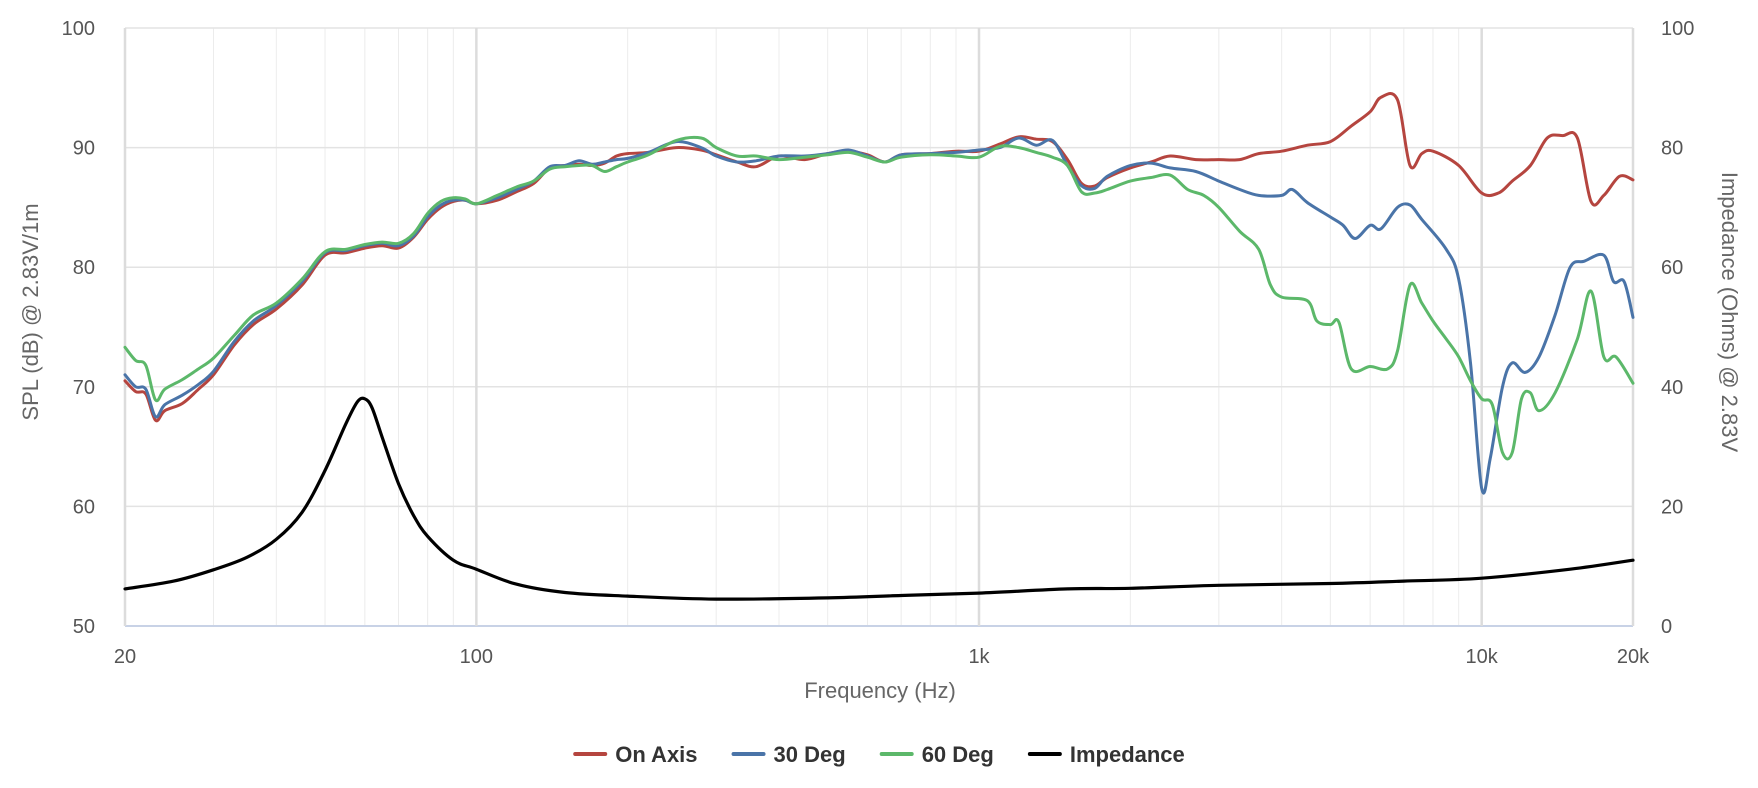  Describe the element at coordinates (78, 29) in the screenshot. I see `y-left-tick-label: 100` at that location.